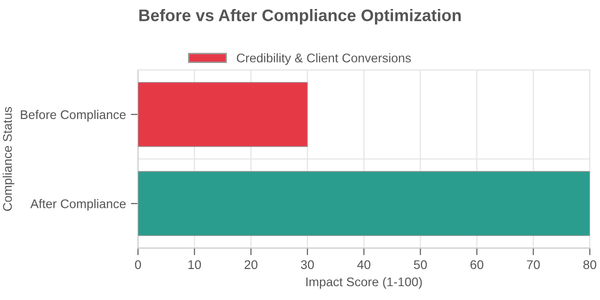  I want to click on x-tick-label: 10, so click(194, 265).